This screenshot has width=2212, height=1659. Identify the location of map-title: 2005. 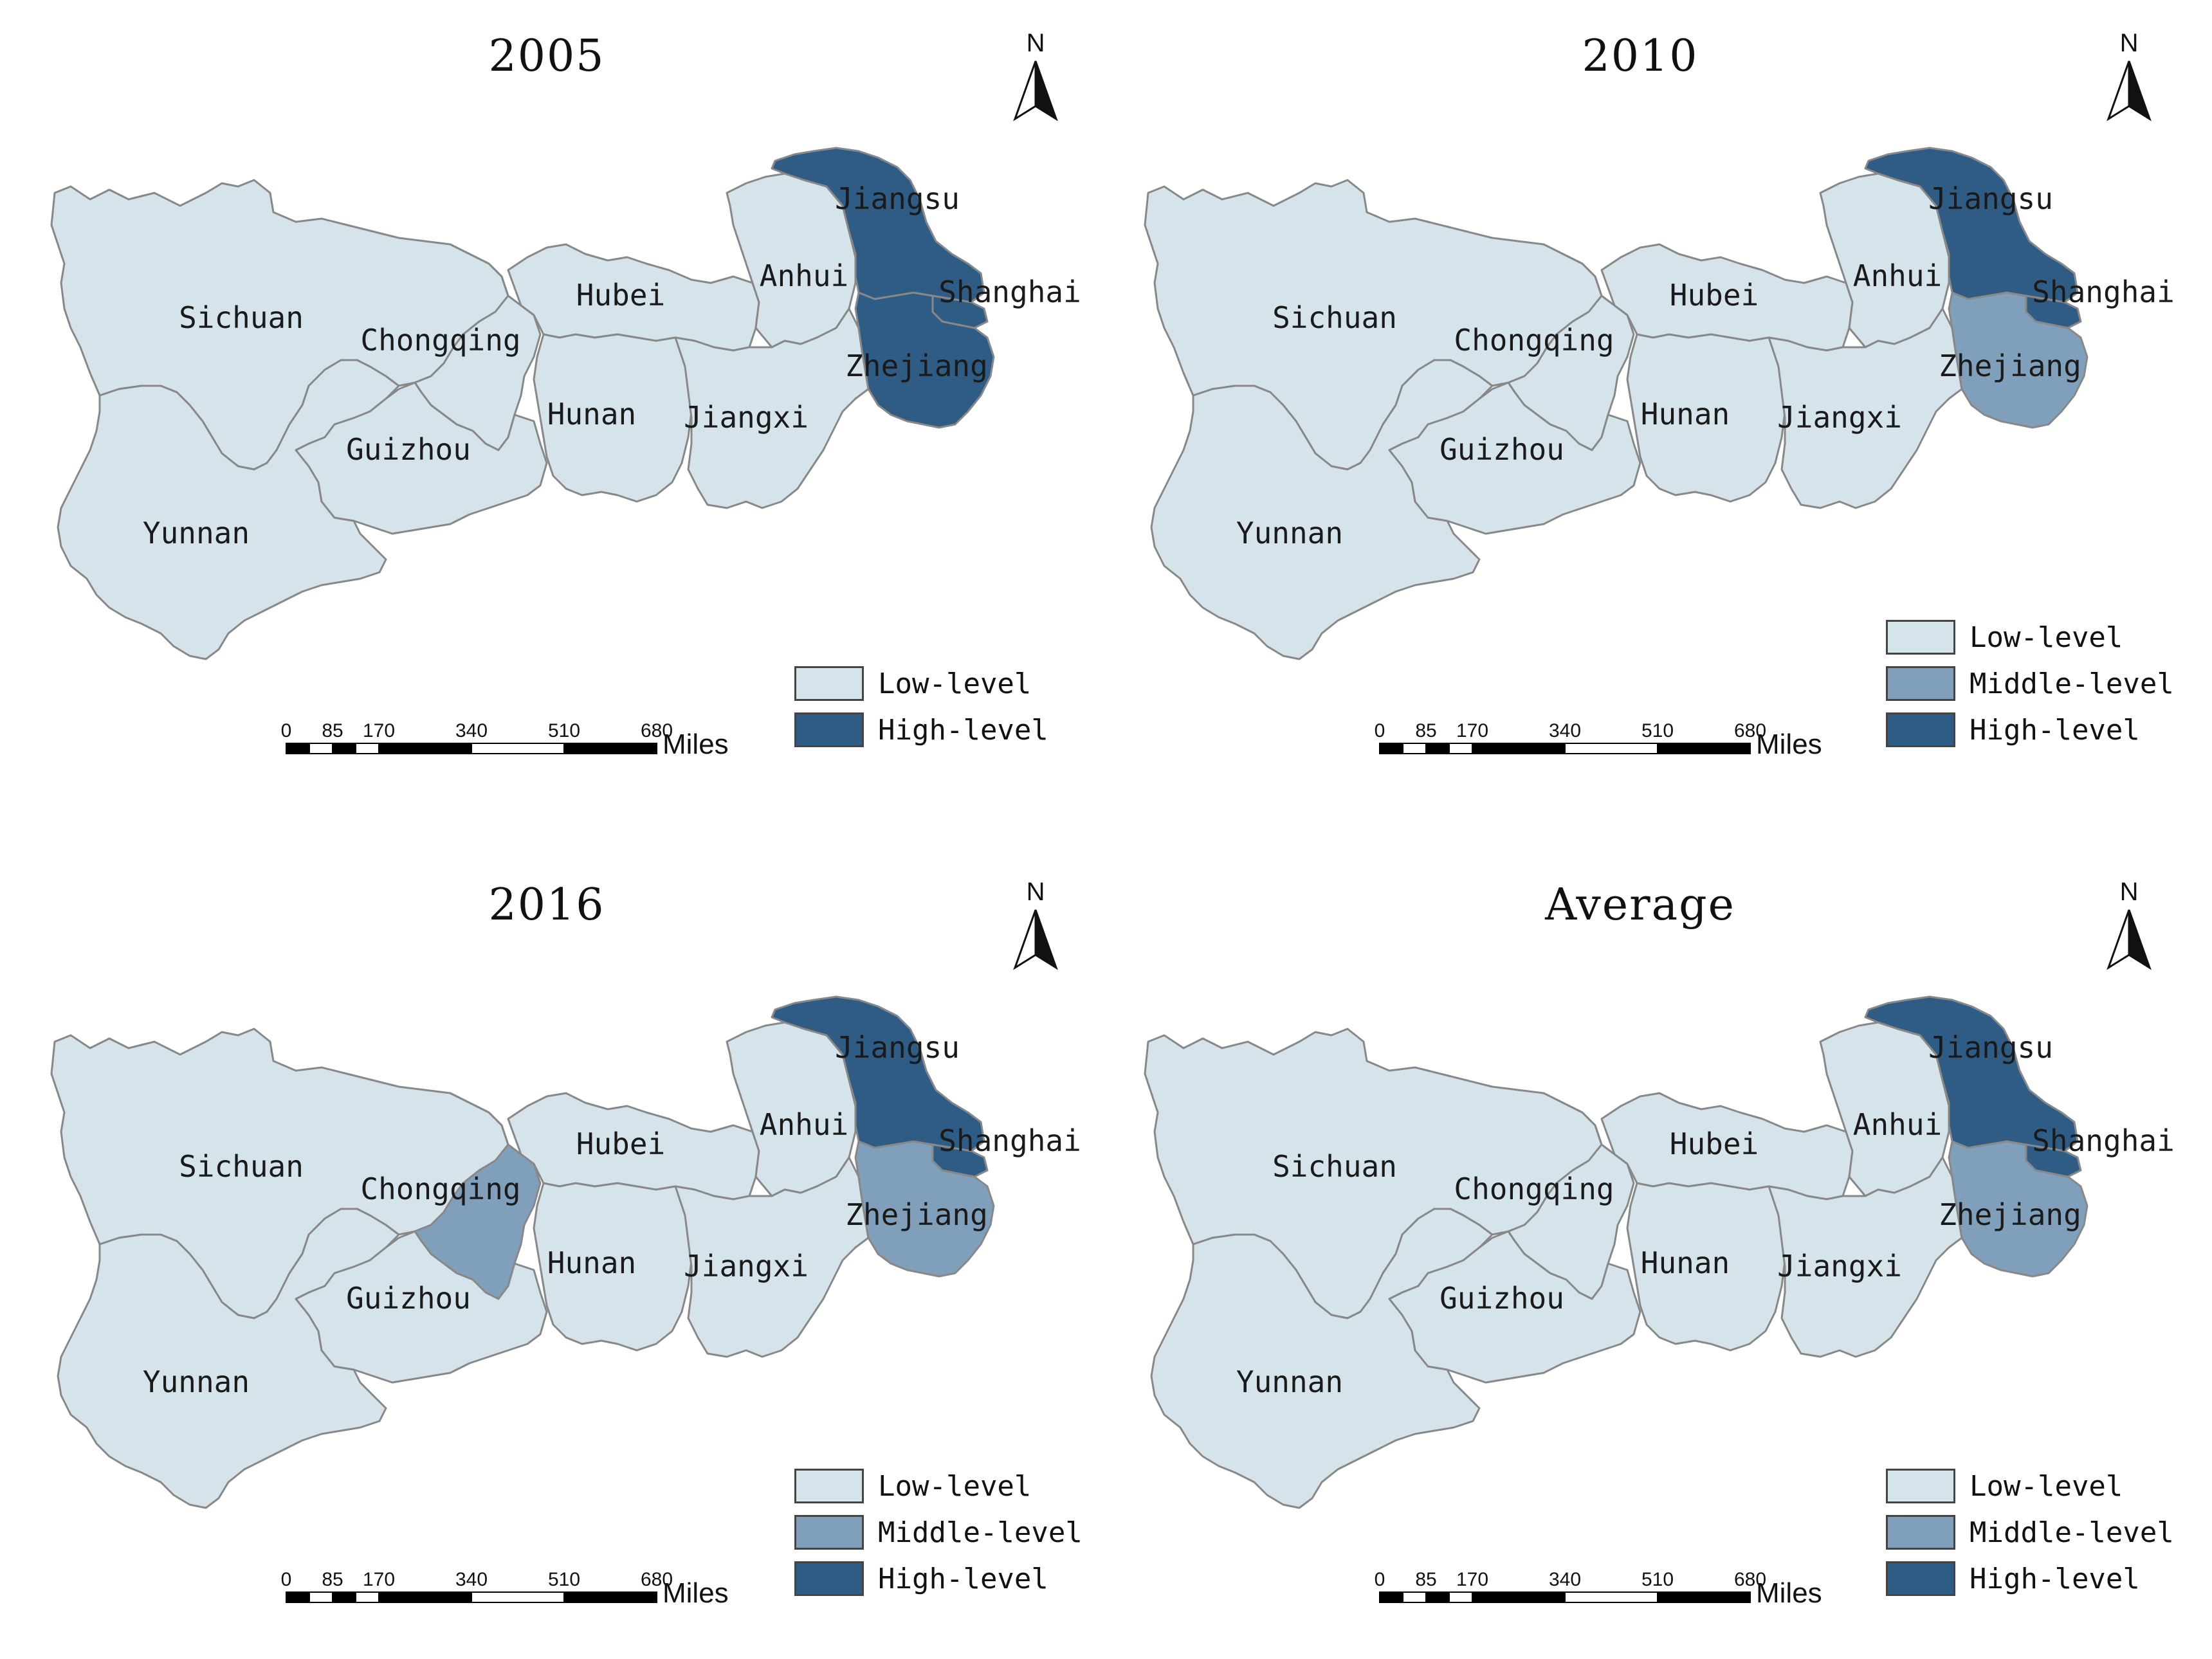
(546, 56).